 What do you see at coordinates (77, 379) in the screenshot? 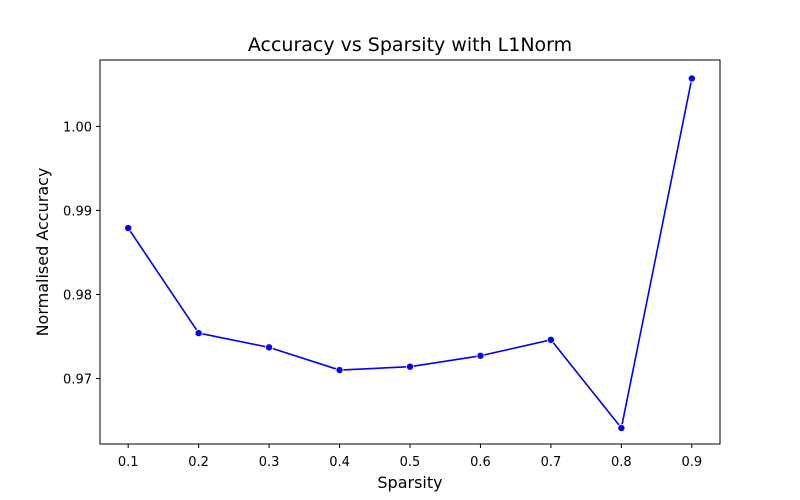
I see `y-tick-label: 0.97` at bounding box center [77, 379].